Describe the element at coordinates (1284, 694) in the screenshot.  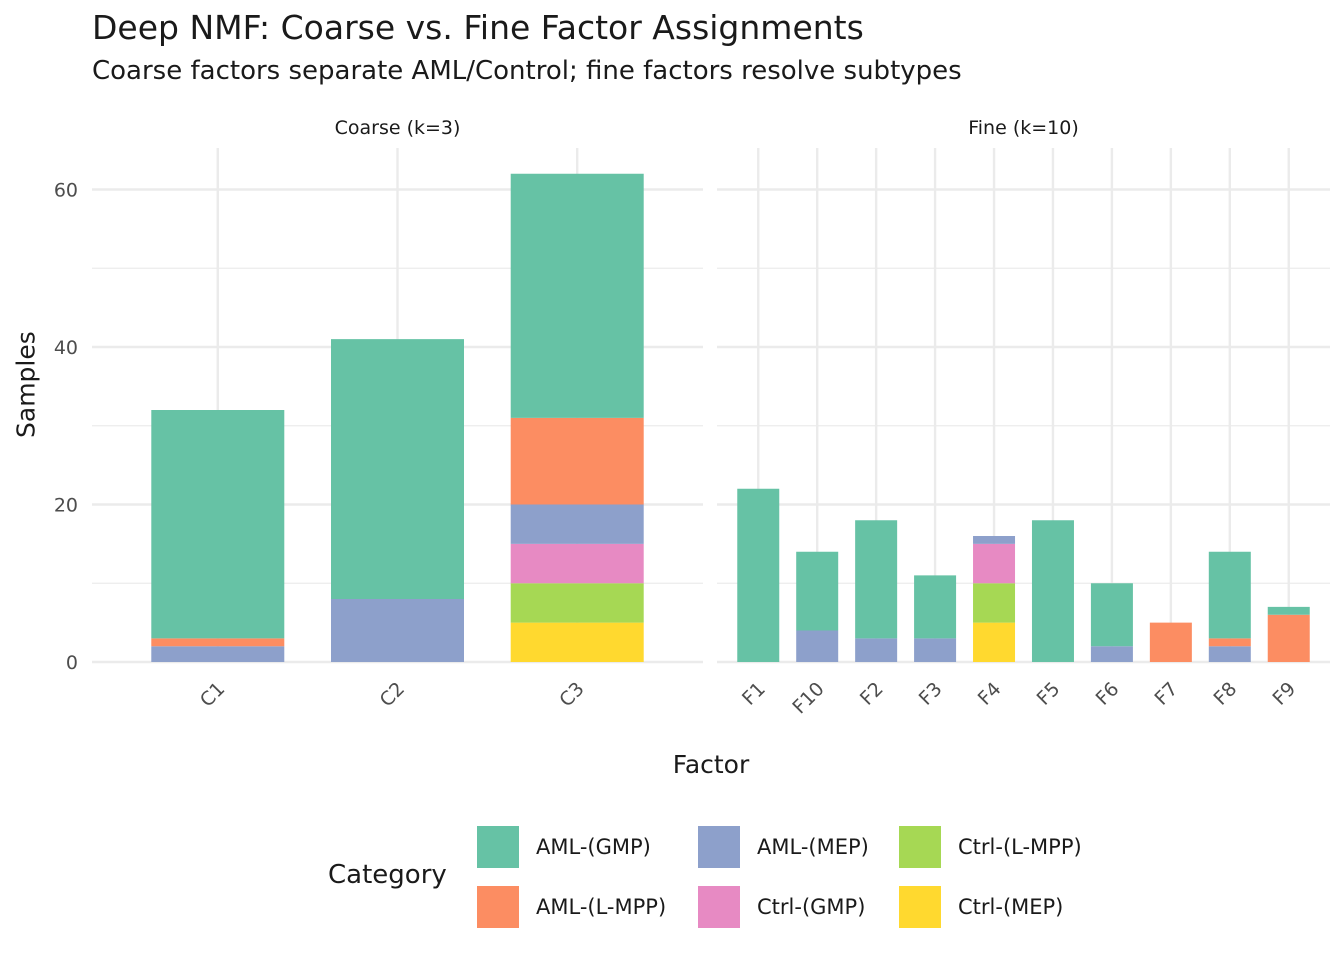
I see `x-tick-label: F9` at that location.